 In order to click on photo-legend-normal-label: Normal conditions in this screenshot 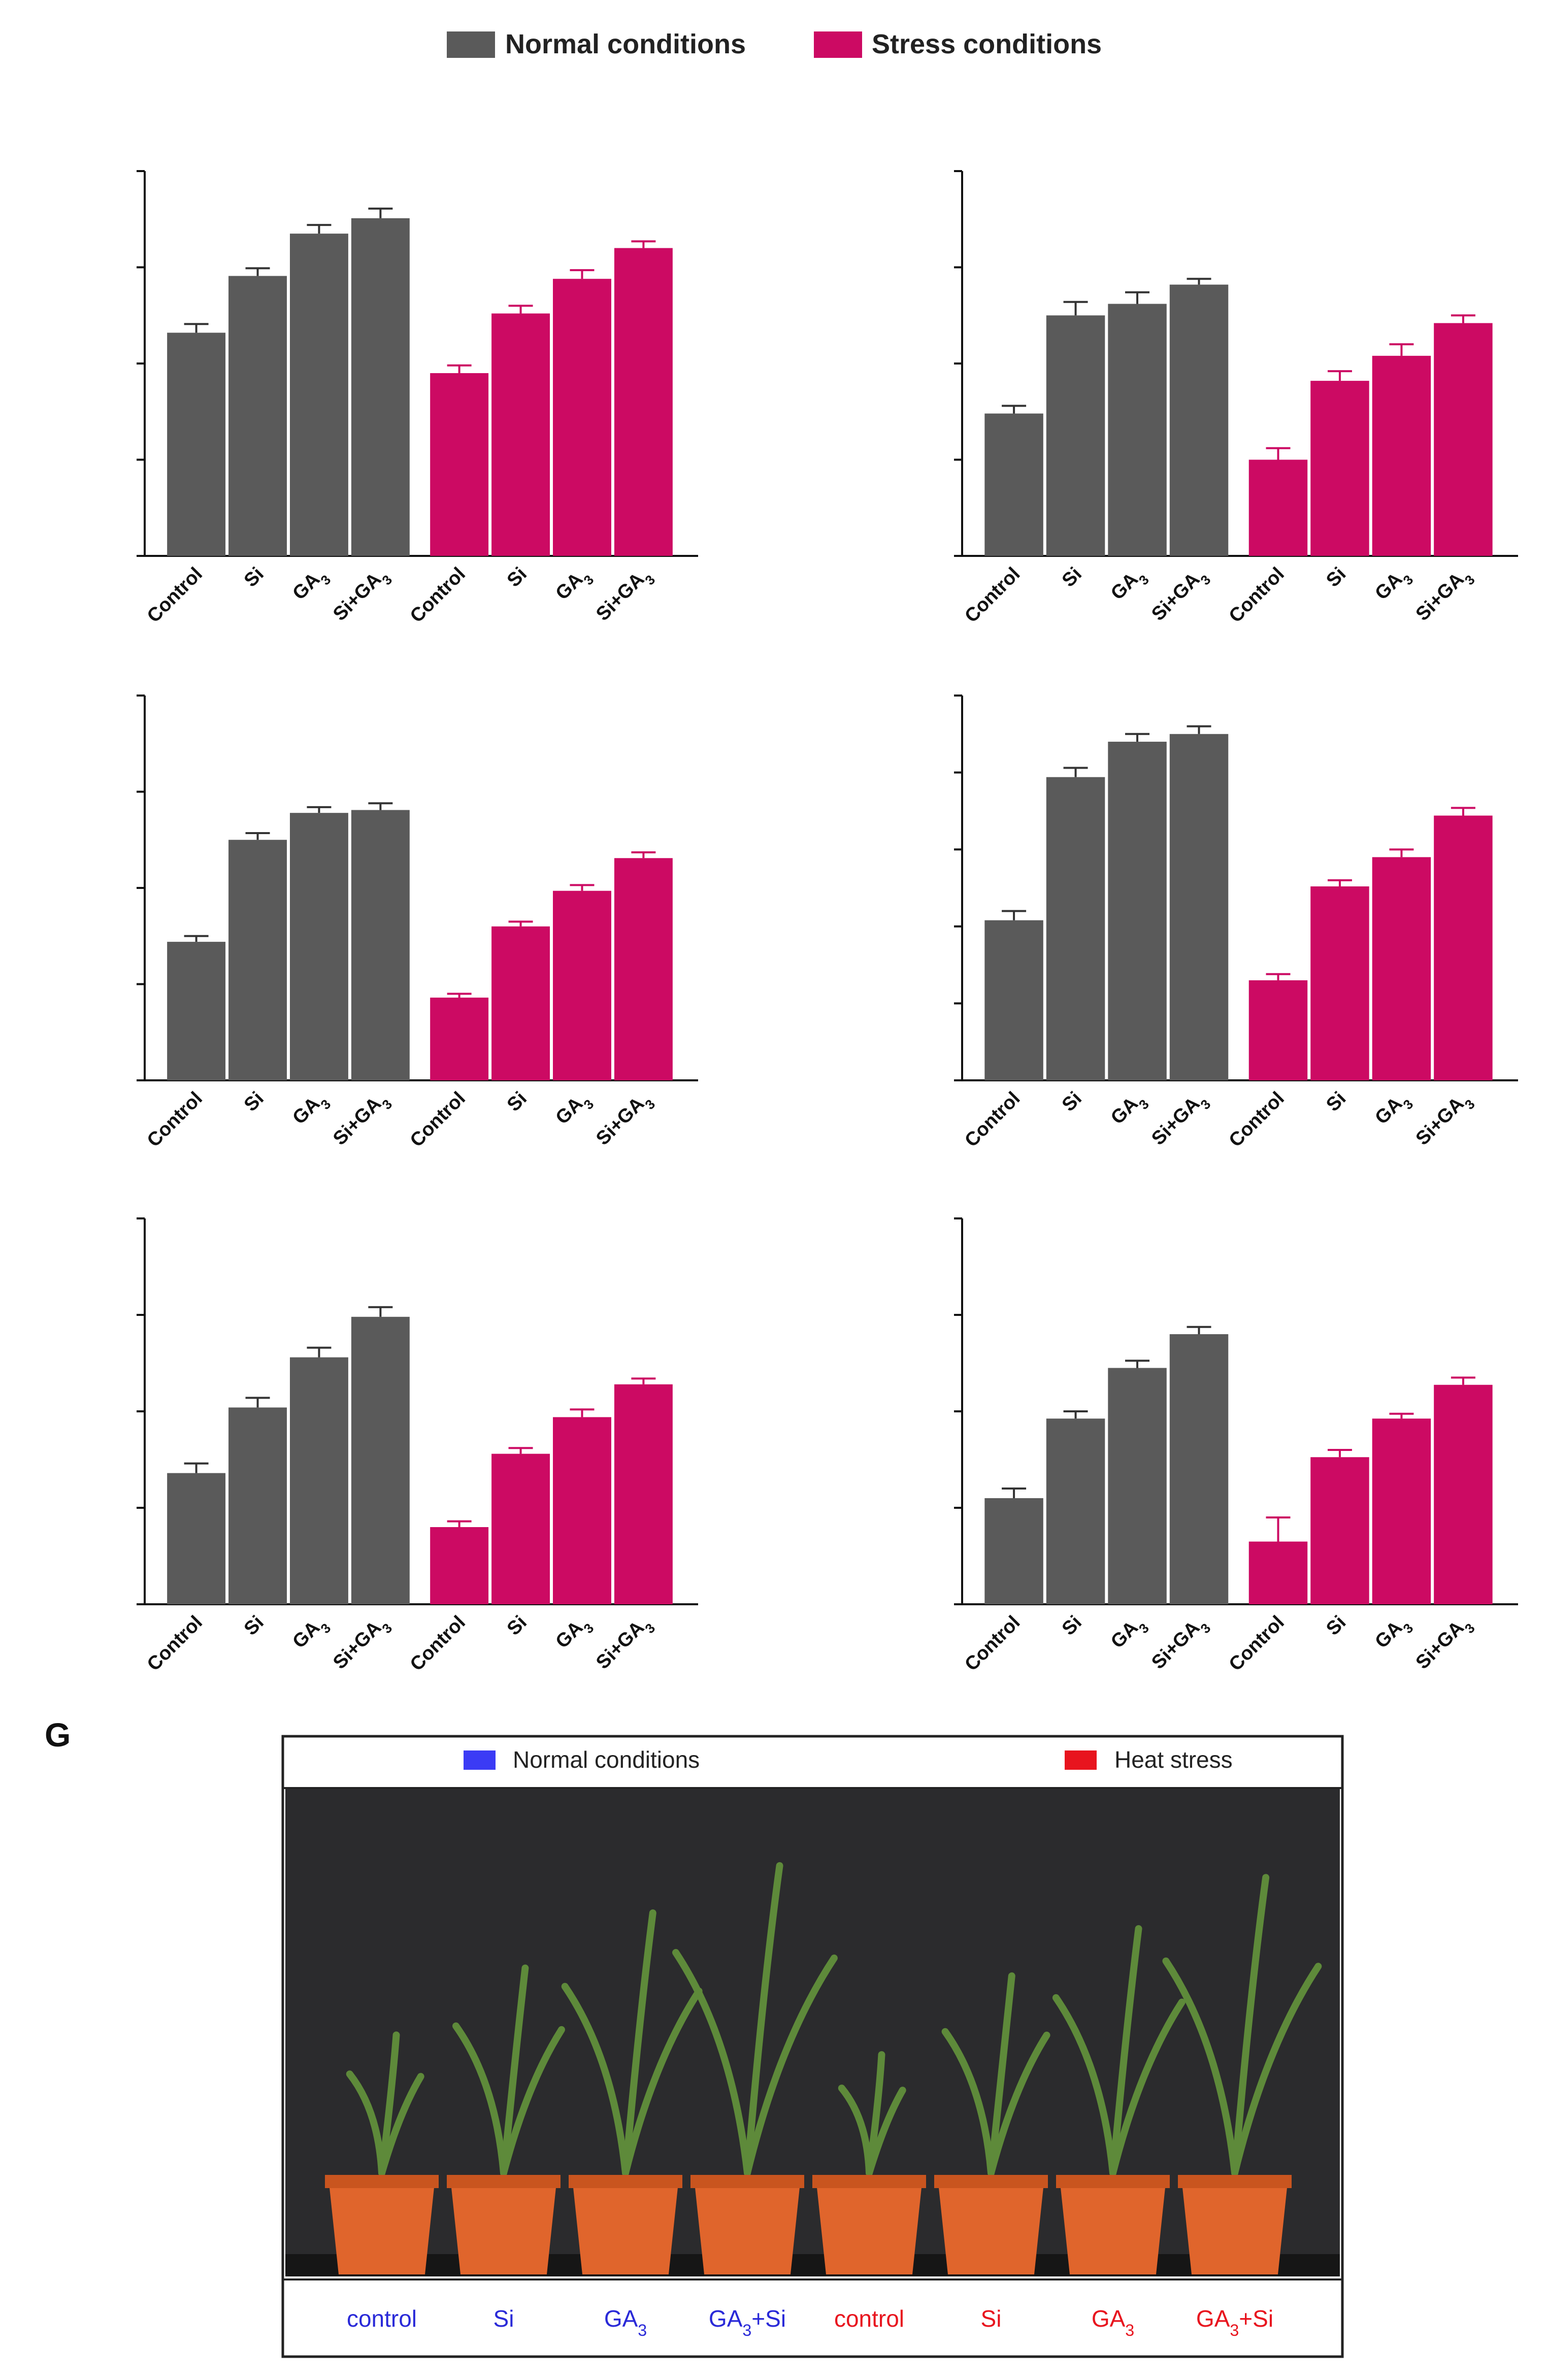, I will do `click(606, 1759)`.